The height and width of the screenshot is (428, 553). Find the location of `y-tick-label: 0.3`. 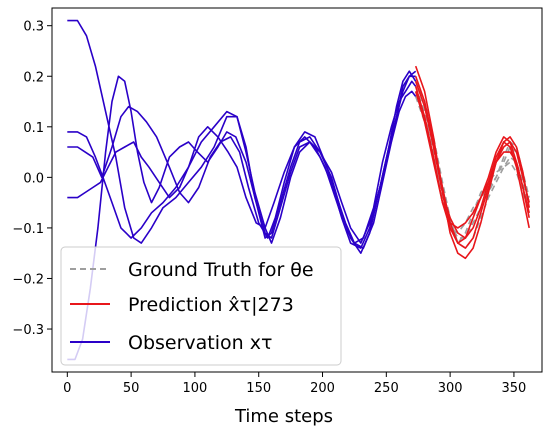

y-tick-label: 0.3 is located at coordinates (33, 27).